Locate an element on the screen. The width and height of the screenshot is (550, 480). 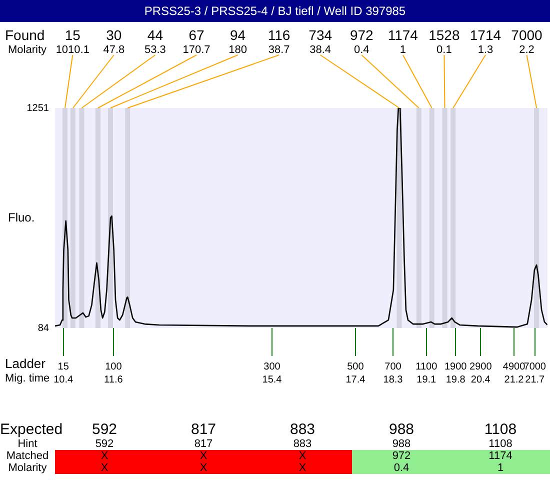
annotation: 38.4 is located at coordinates (321, 50).